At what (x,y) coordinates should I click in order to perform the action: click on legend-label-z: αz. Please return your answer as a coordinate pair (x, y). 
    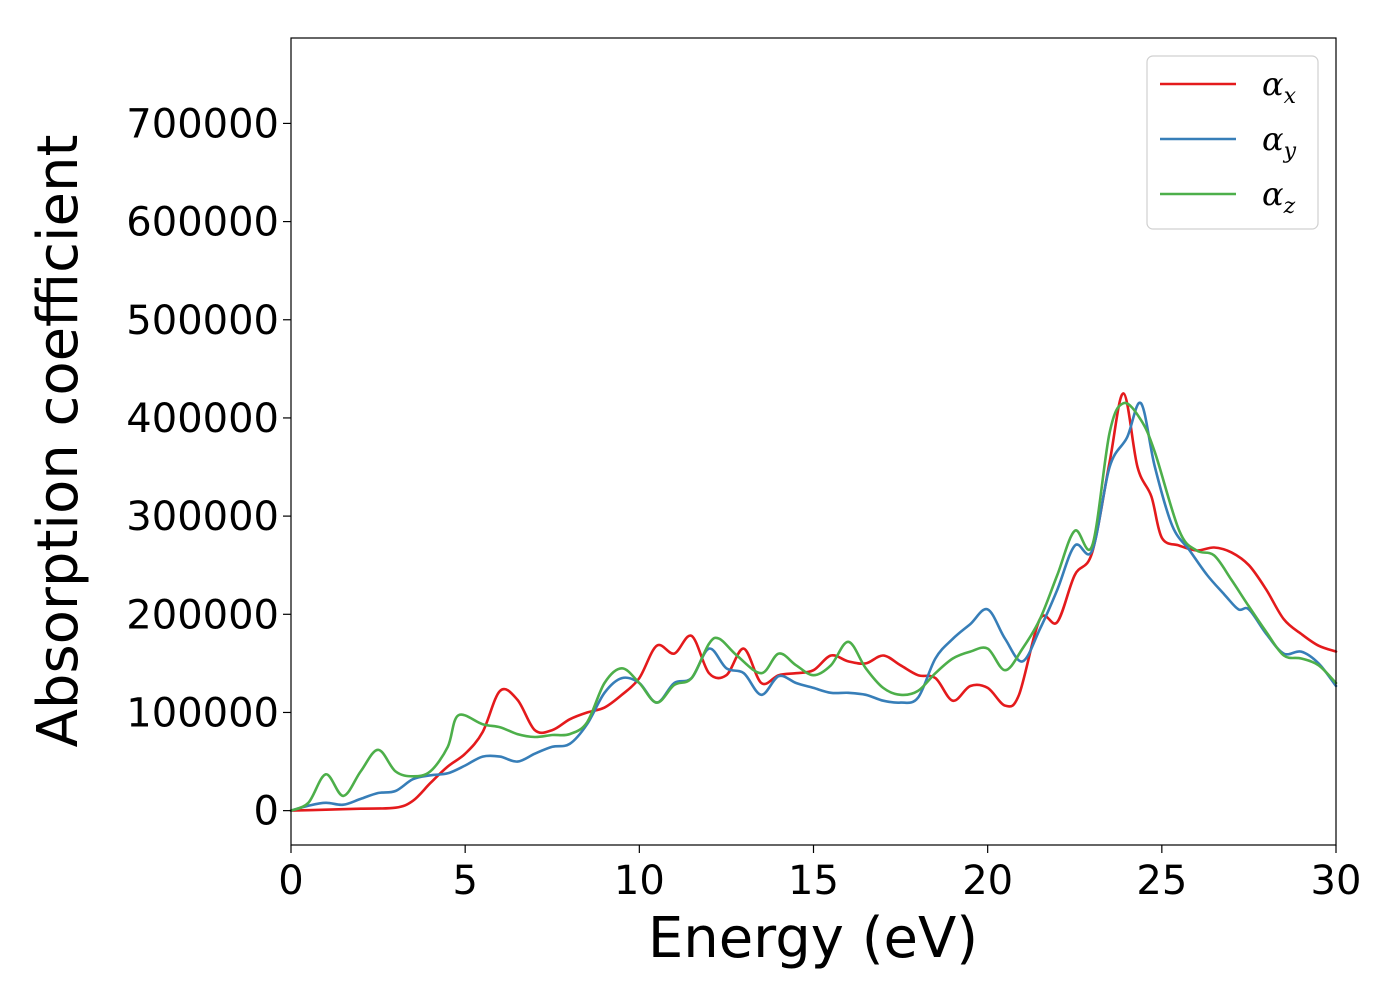
    Looking at the image, I should click on (1279, 197).